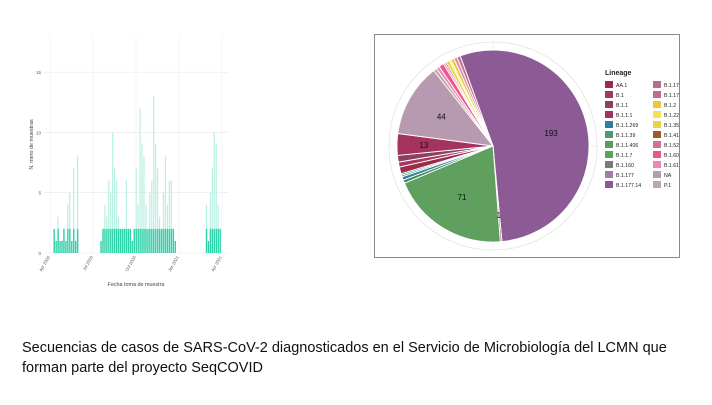 This screenshot has width=712, height=405. Describe the element at coordinates (136, 285) in the screenshot. I see `x-axis-title: Fecha toma de muestra` at that location.